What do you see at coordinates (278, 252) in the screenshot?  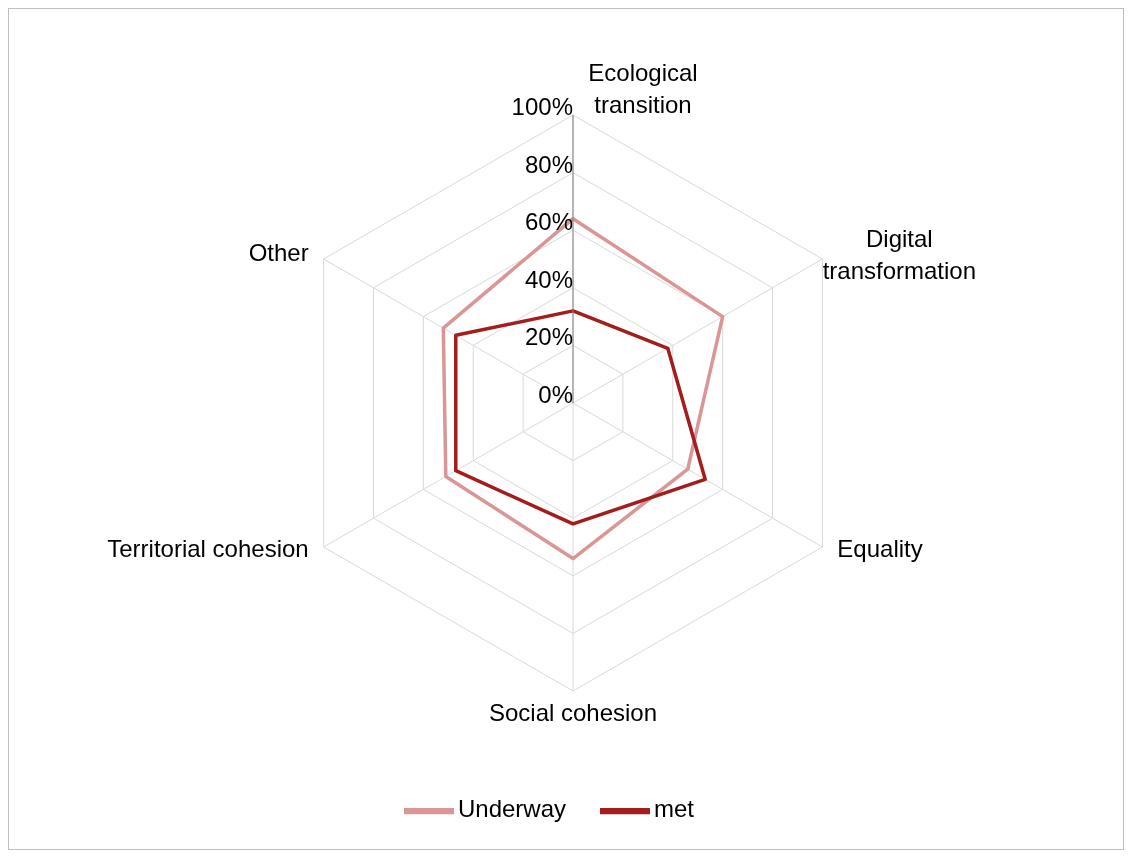 I see `spoke-label: Other` at bounding box center [278, 252].